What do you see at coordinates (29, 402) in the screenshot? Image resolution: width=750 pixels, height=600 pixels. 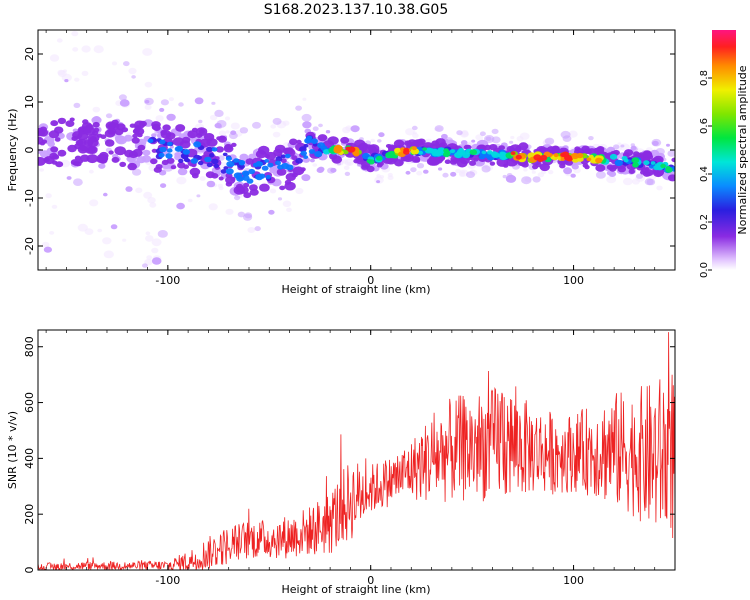 I see `snr-y-tick-label: 600` at bounding box center [29, 402].